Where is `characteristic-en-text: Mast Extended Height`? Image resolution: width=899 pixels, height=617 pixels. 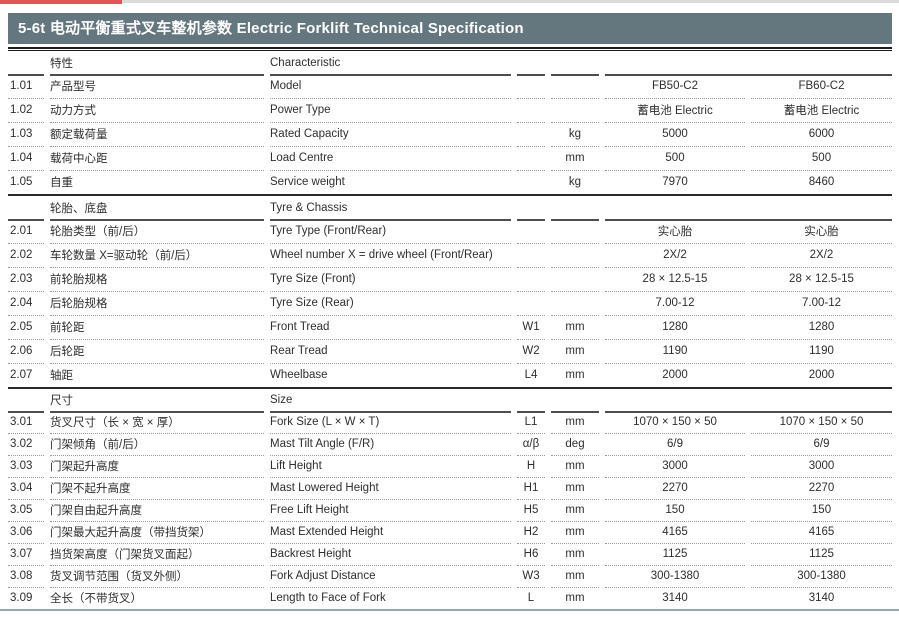
characteristic-en-text: Mast Extended Height is located at coordinates (327, 532).